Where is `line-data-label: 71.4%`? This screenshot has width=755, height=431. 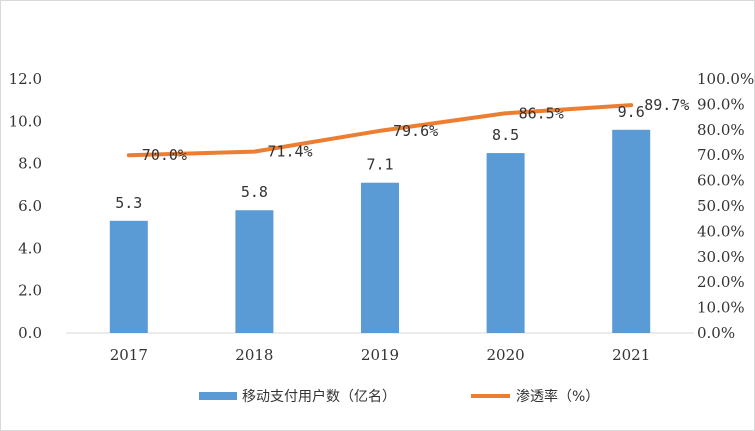
line-data-label: 71.4% is located at coordinates (289, 152).